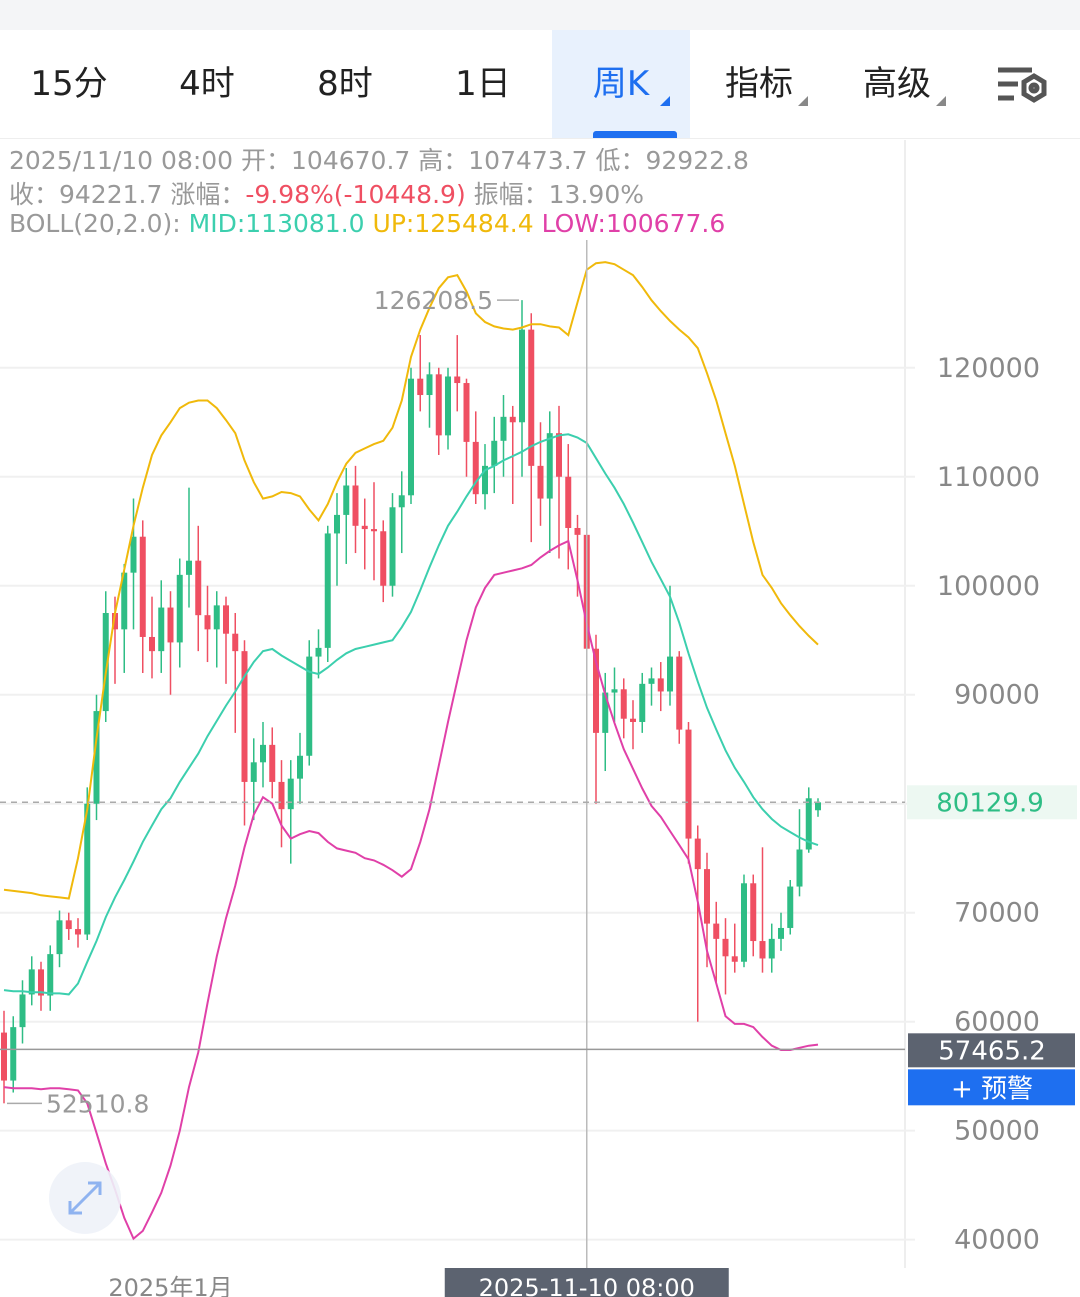 Image resolution: width=1080 pixels, height=1297 pixels. I want to click on icons, so click(1022, 85).